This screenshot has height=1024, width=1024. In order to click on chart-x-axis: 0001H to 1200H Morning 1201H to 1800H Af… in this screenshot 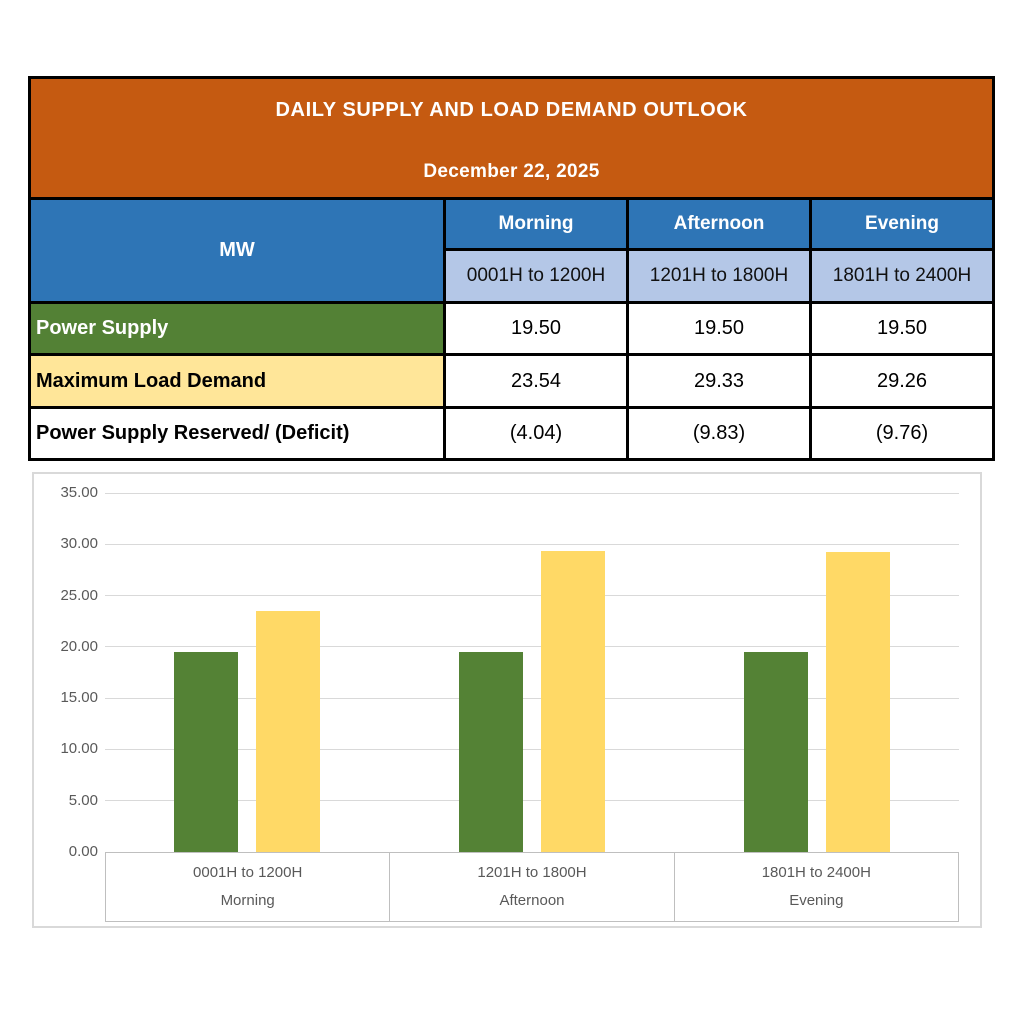, I will do `click(532, 887)`.